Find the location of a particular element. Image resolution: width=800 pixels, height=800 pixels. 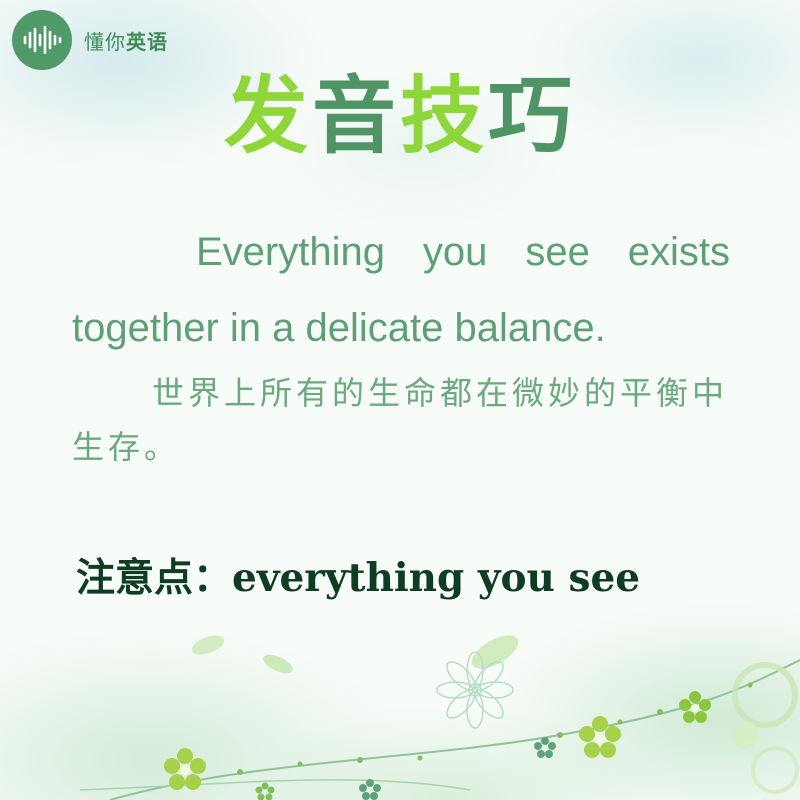

logo-wordmark: 懂你英语 is located at coordinates (126, 40).